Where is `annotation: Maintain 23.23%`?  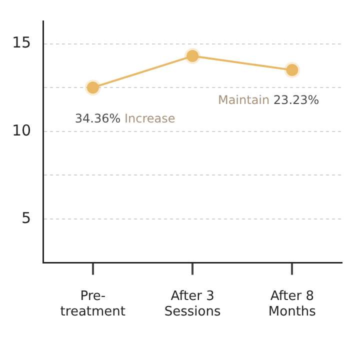
annotation: Maintain 23.23% is located at coordinates (269, 100).